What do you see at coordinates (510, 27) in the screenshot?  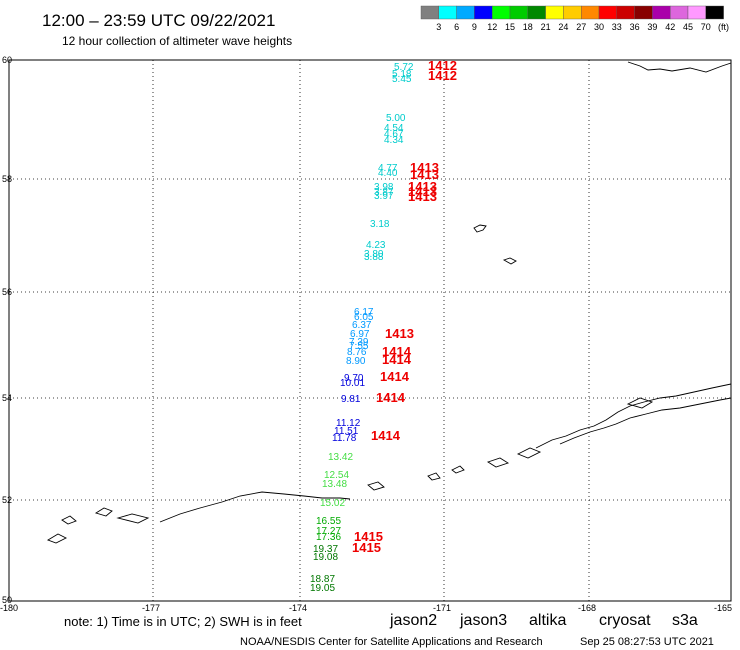 I see `scale-label: 15` at bounding box center [510, 27].